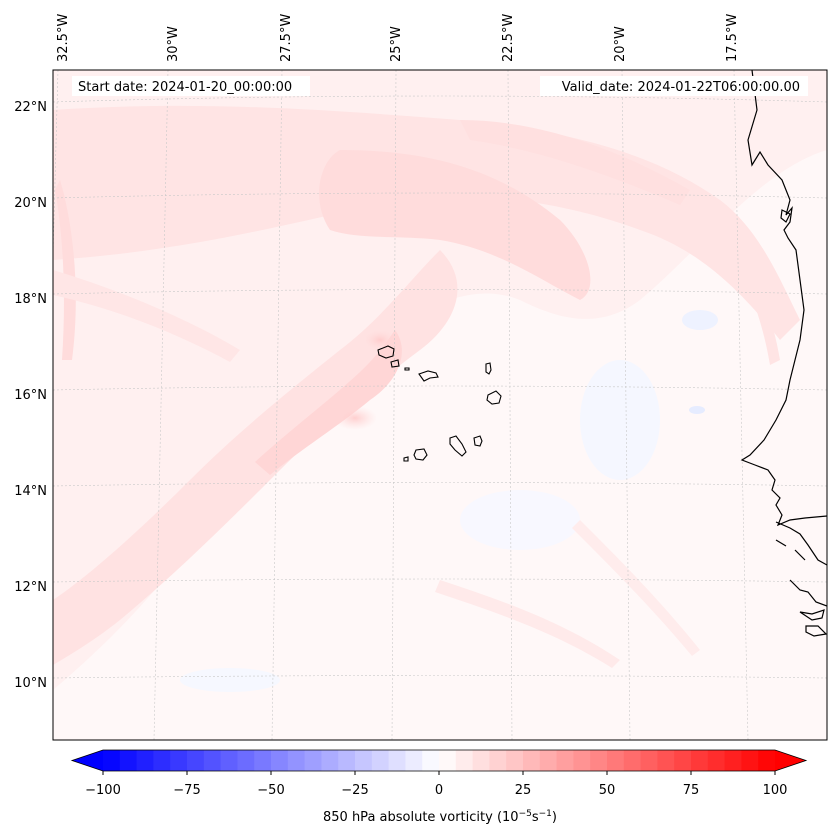 The height and width of the screenshot is (839, 837). Describe the element at coordinates (395, 363) in the screenshot. I see `island-sao-vicente` at that location.